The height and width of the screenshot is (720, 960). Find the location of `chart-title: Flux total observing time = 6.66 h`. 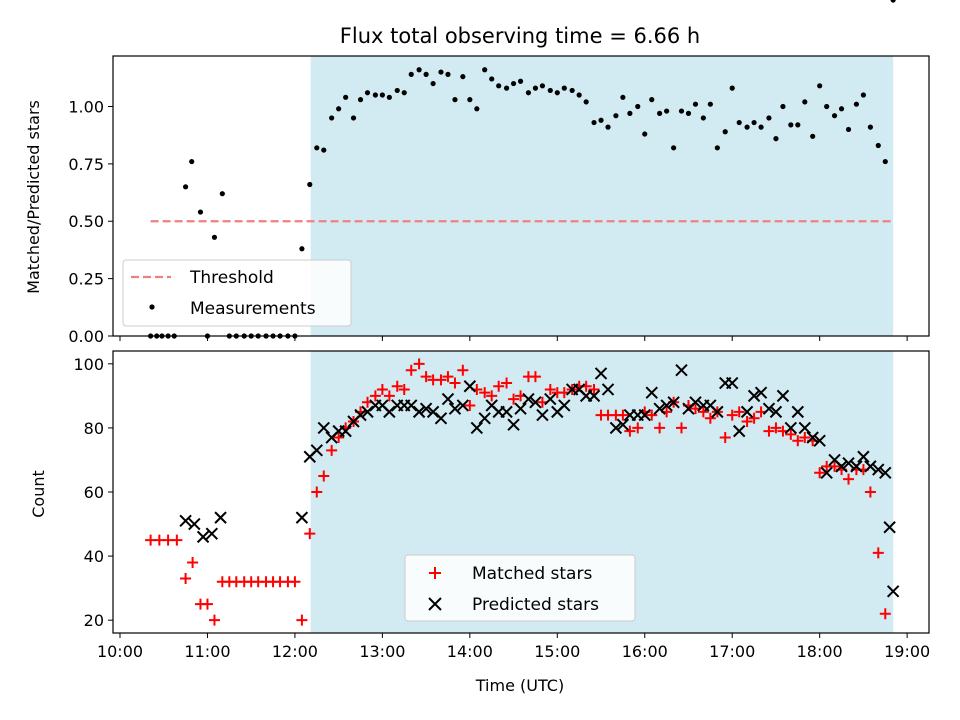

chart-title: Flux total observing time = 6.66 h is located at coordinates (520, 36).